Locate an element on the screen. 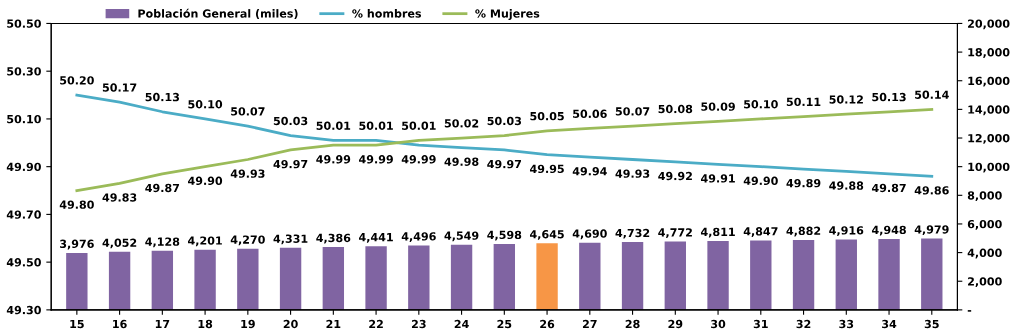  data-label: 4,916 is located at coordinates (846, 231).